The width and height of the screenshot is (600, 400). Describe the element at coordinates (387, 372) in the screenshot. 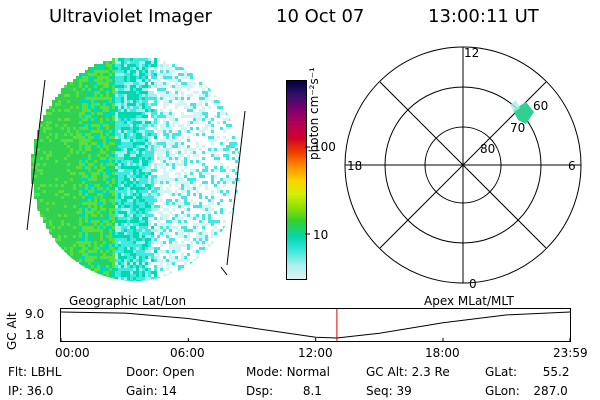

I see `gcalt-label: GC Alt:` at that location.